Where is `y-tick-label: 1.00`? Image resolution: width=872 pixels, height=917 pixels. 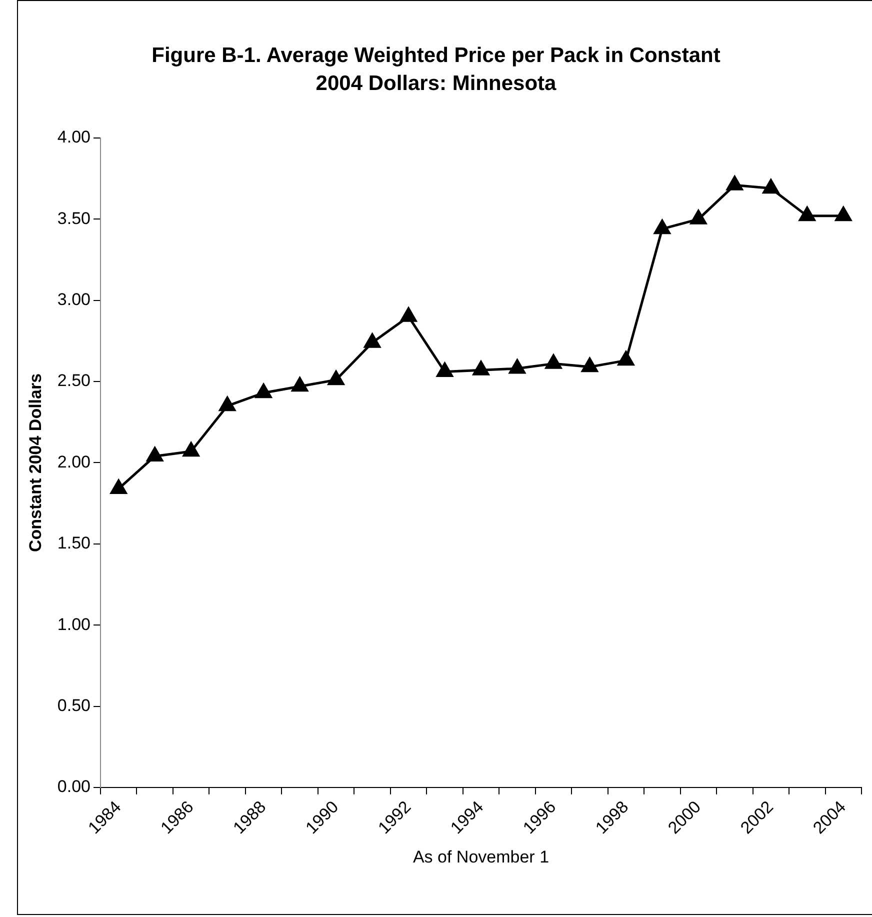 y-tick-label: 1.00 is located at coordinates (73, 624).